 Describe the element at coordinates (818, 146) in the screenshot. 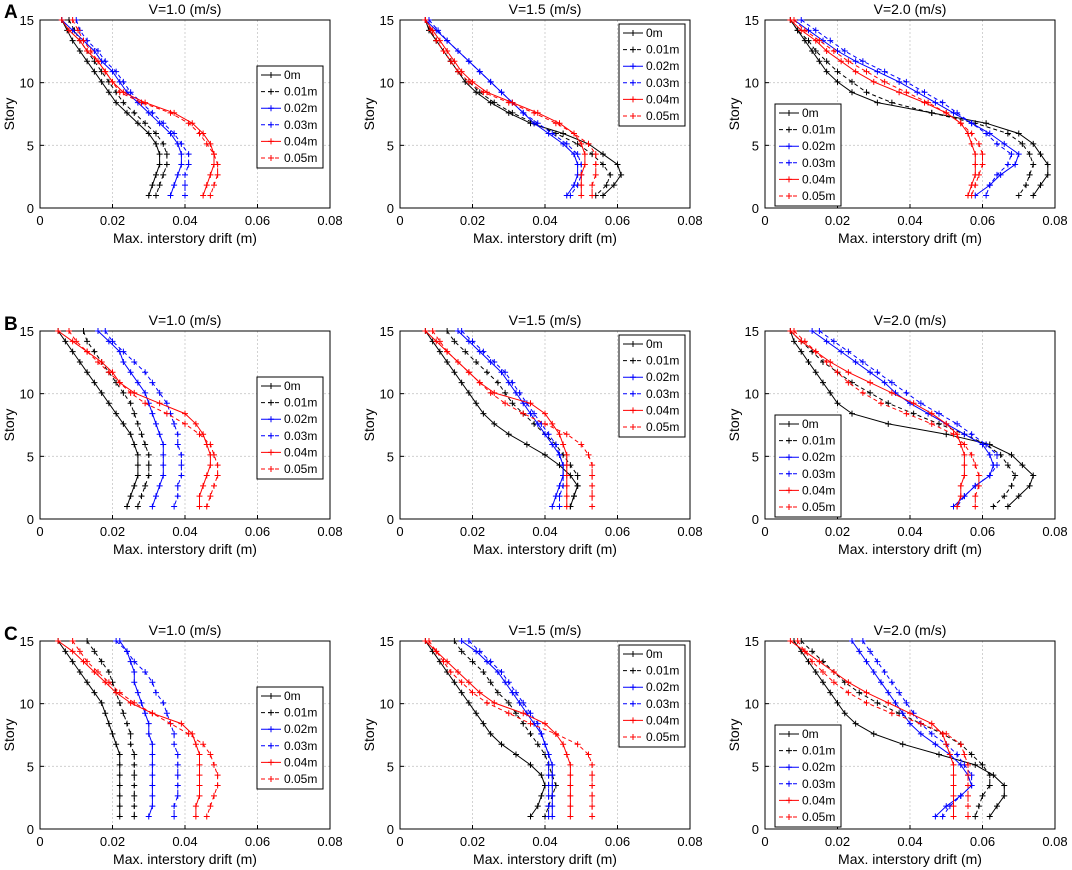

I see `legend-label: 0.02m` at that location.